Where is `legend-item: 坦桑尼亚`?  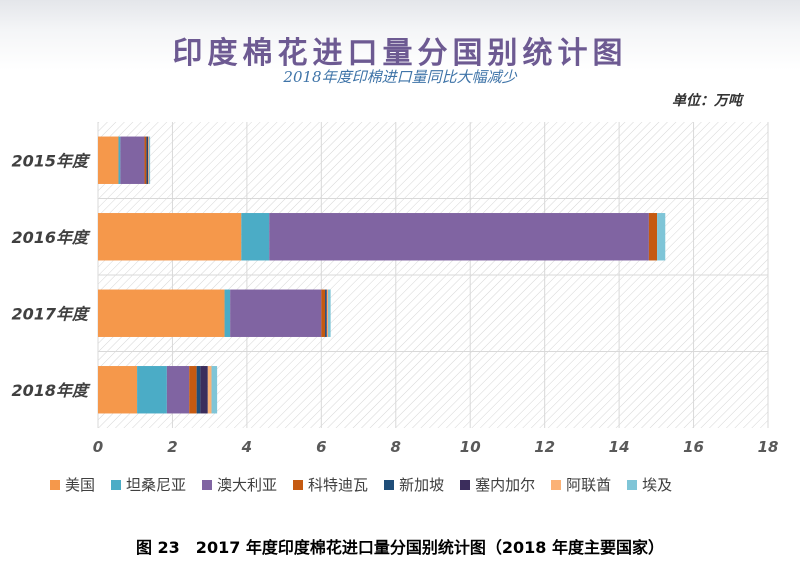 legend-item: 坦桑尼亚 is located at coordinates (148, 484).